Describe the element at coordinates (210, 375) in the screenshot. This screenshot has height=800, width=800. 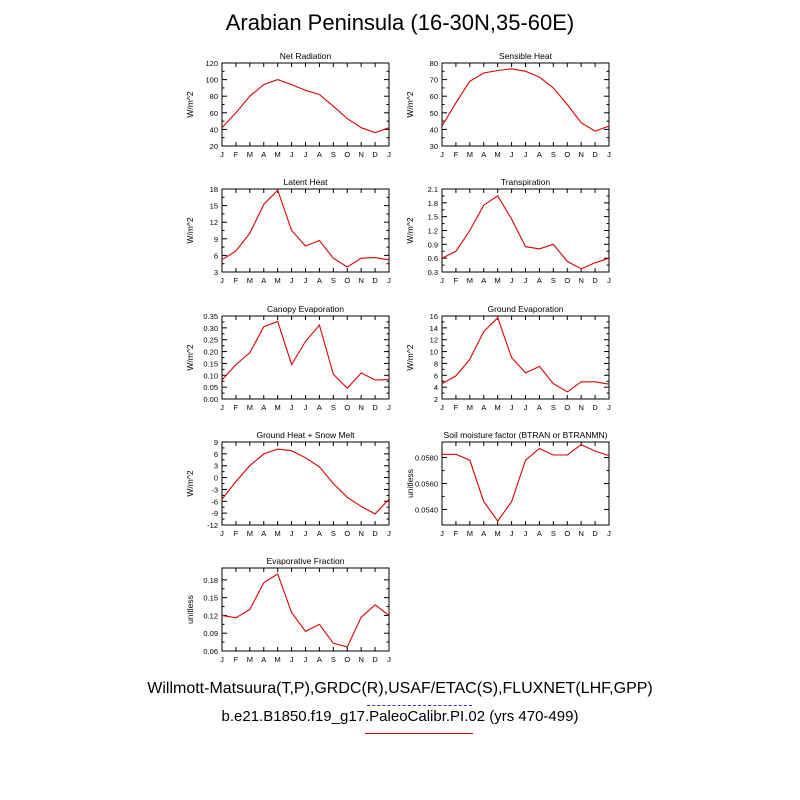
I see `y-tick-label: 0.10` at that location.